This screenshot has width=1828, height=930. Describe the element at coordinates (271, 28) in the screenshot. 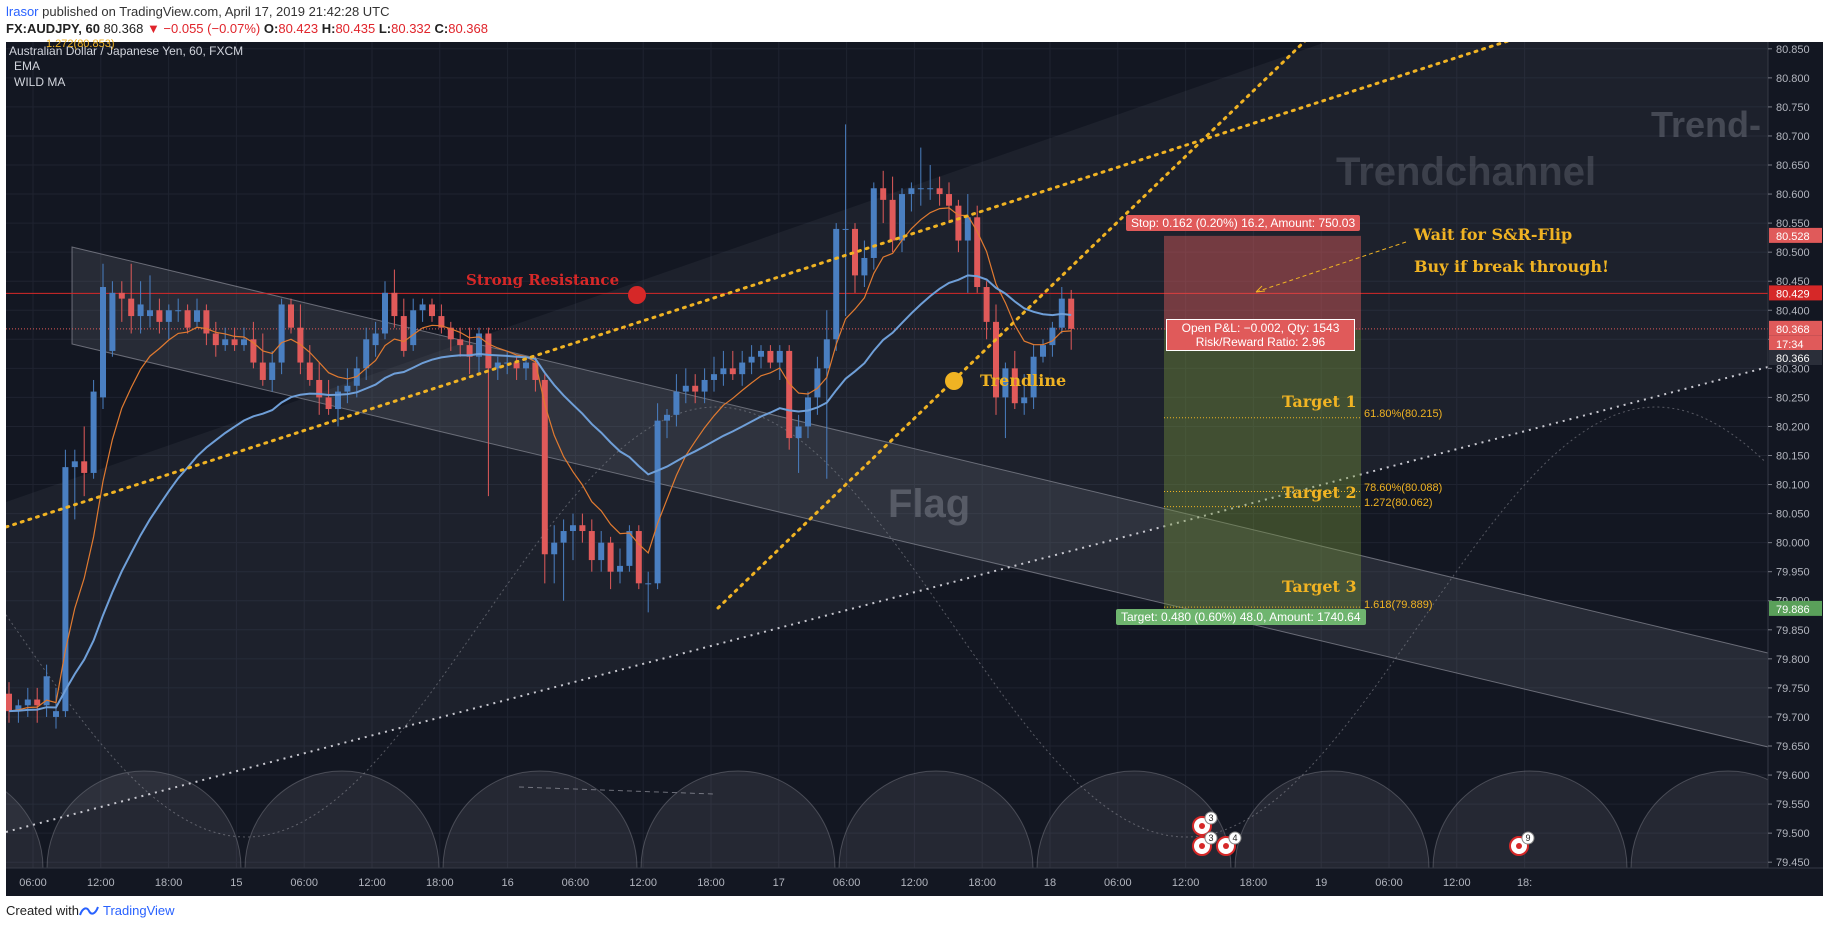

I see `open-label: O:` at that location.